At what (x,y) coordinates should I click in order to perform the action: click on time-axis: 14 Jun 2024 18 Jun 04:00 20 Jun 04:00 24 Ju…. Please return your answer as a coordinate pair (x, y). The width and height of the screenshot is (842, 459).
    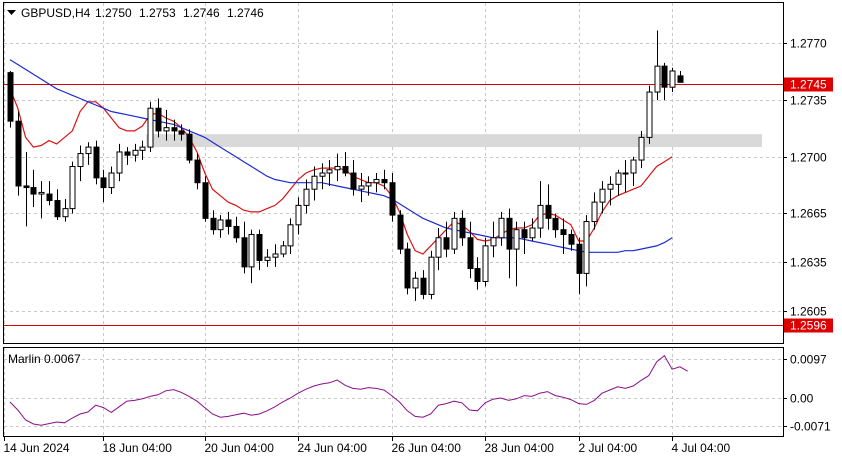
    Looking at the image, I should click on (367, 446).